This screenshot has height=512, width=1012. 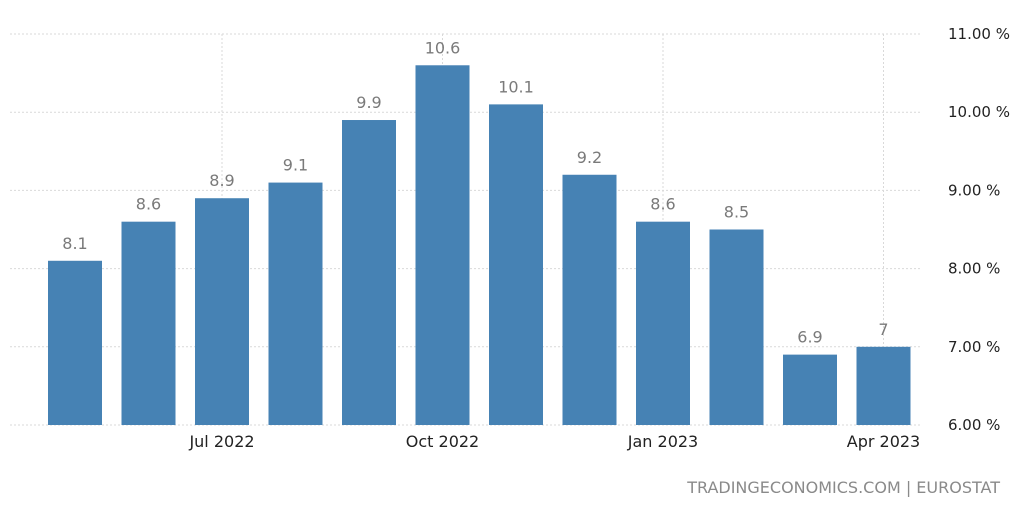 What do you see at coordinates (974, 425) in the screenshot?
I see `y-tick-label: 6.00 %` at bounding box center [974, 425].